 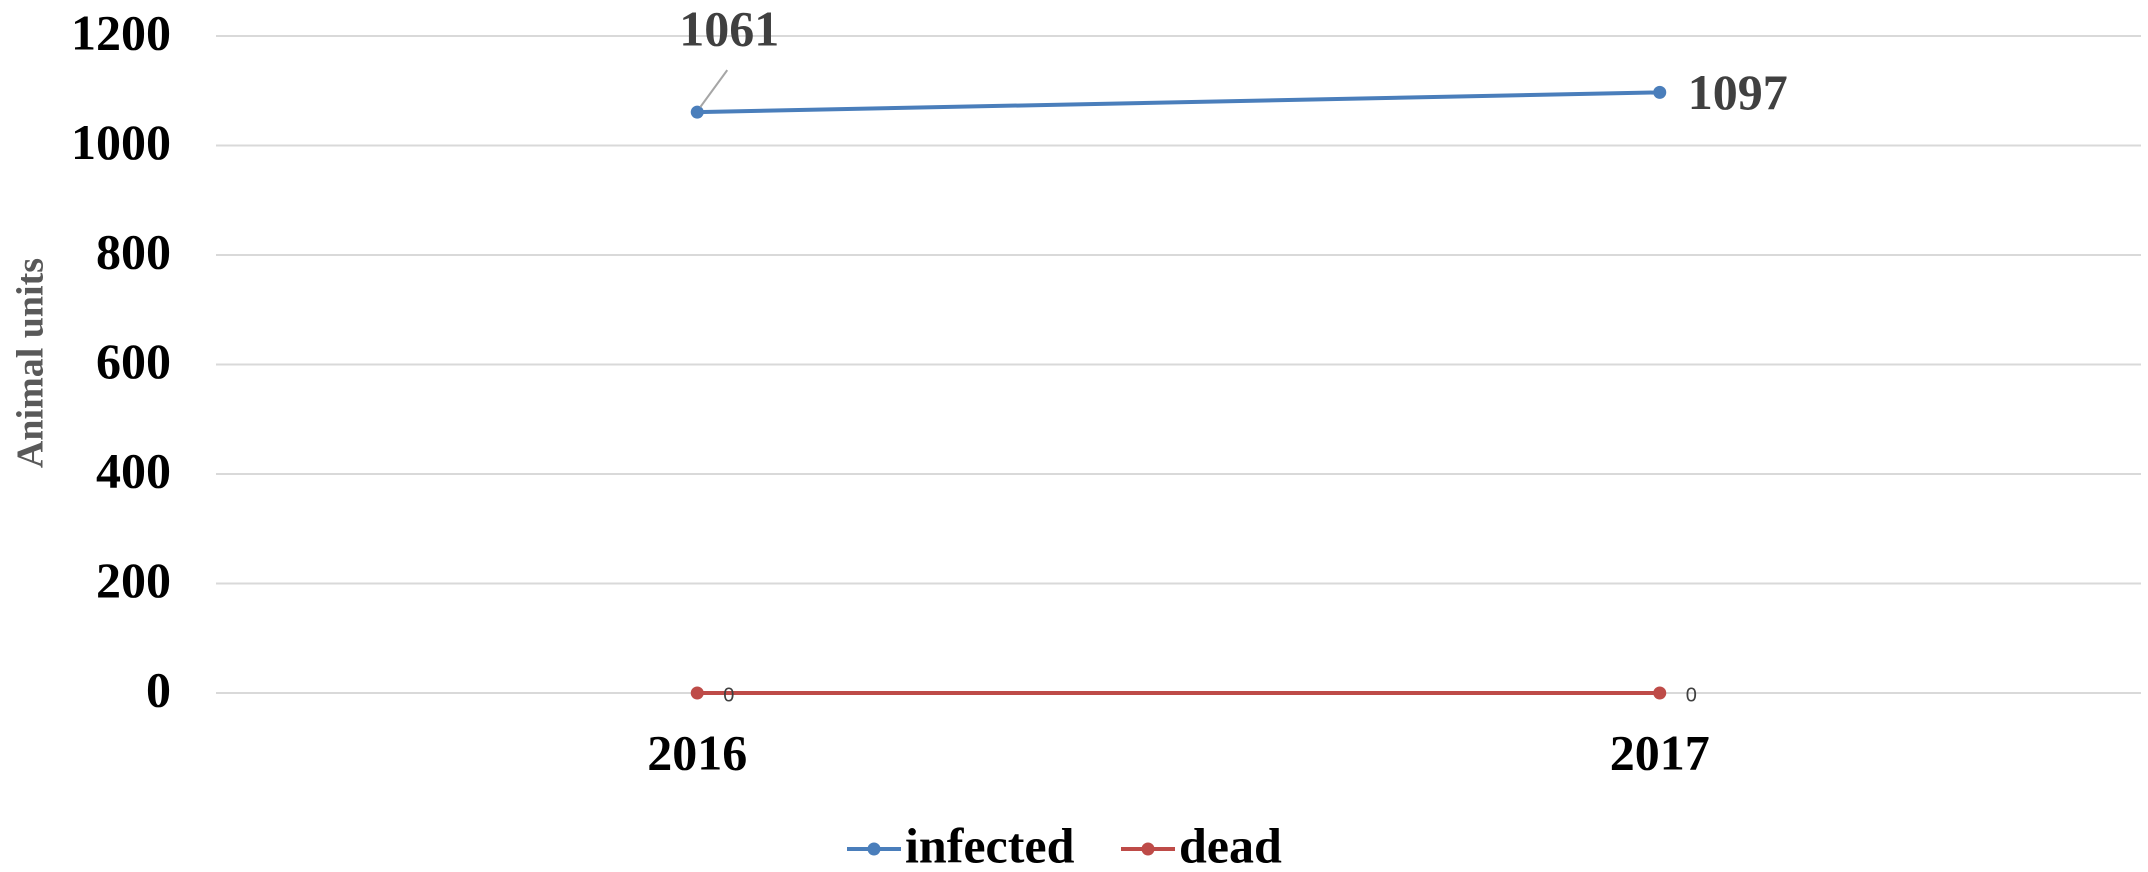 What do you see at coordinates (729, 29) in the screenshot?
I see `data-label: 1061` at bounding box center [729, 29].